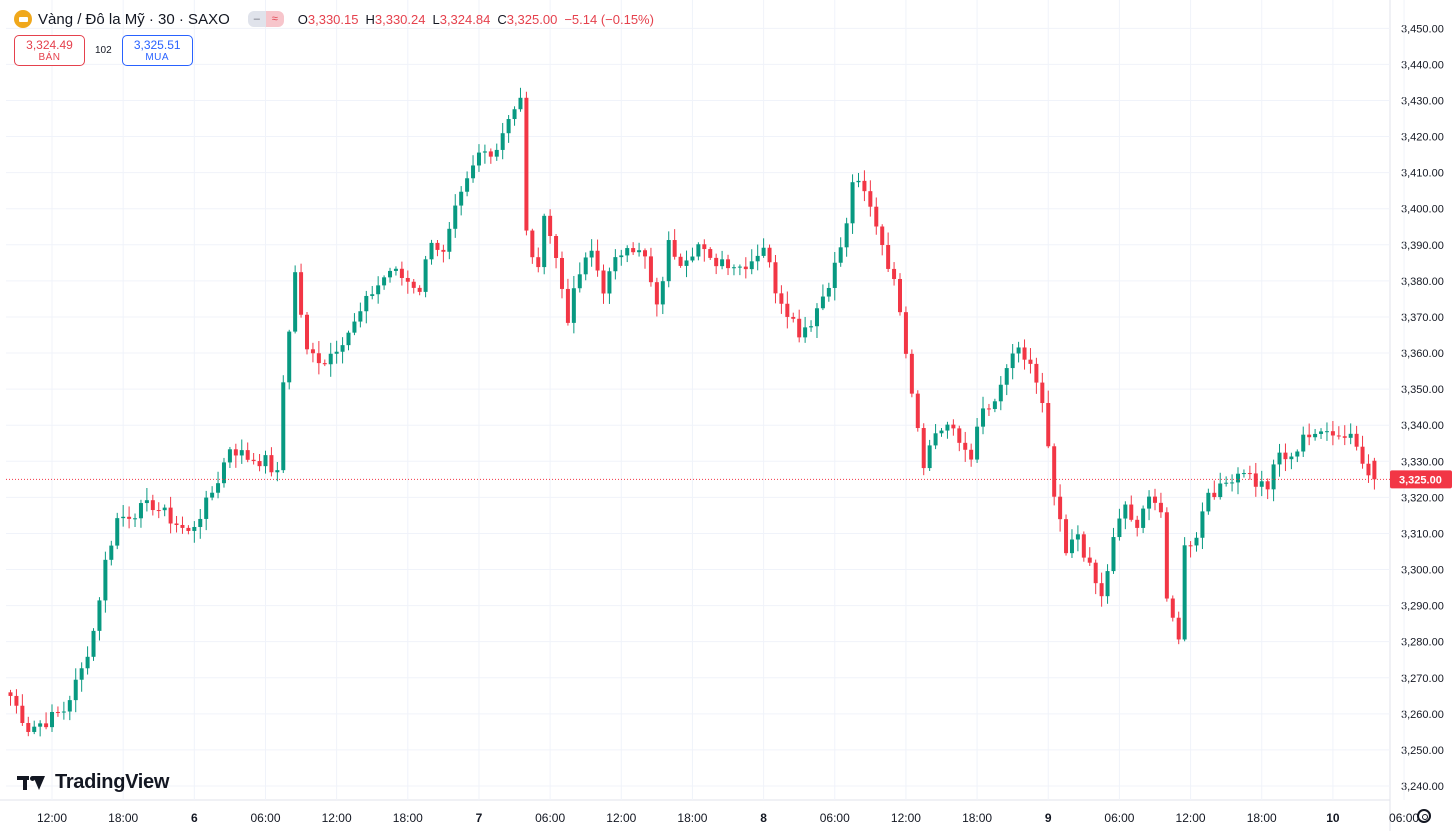  What do you see at coordinates (465, 19) in the screenshot?
I see `low-value: 3,324.84` at bounding box center [465, 19].